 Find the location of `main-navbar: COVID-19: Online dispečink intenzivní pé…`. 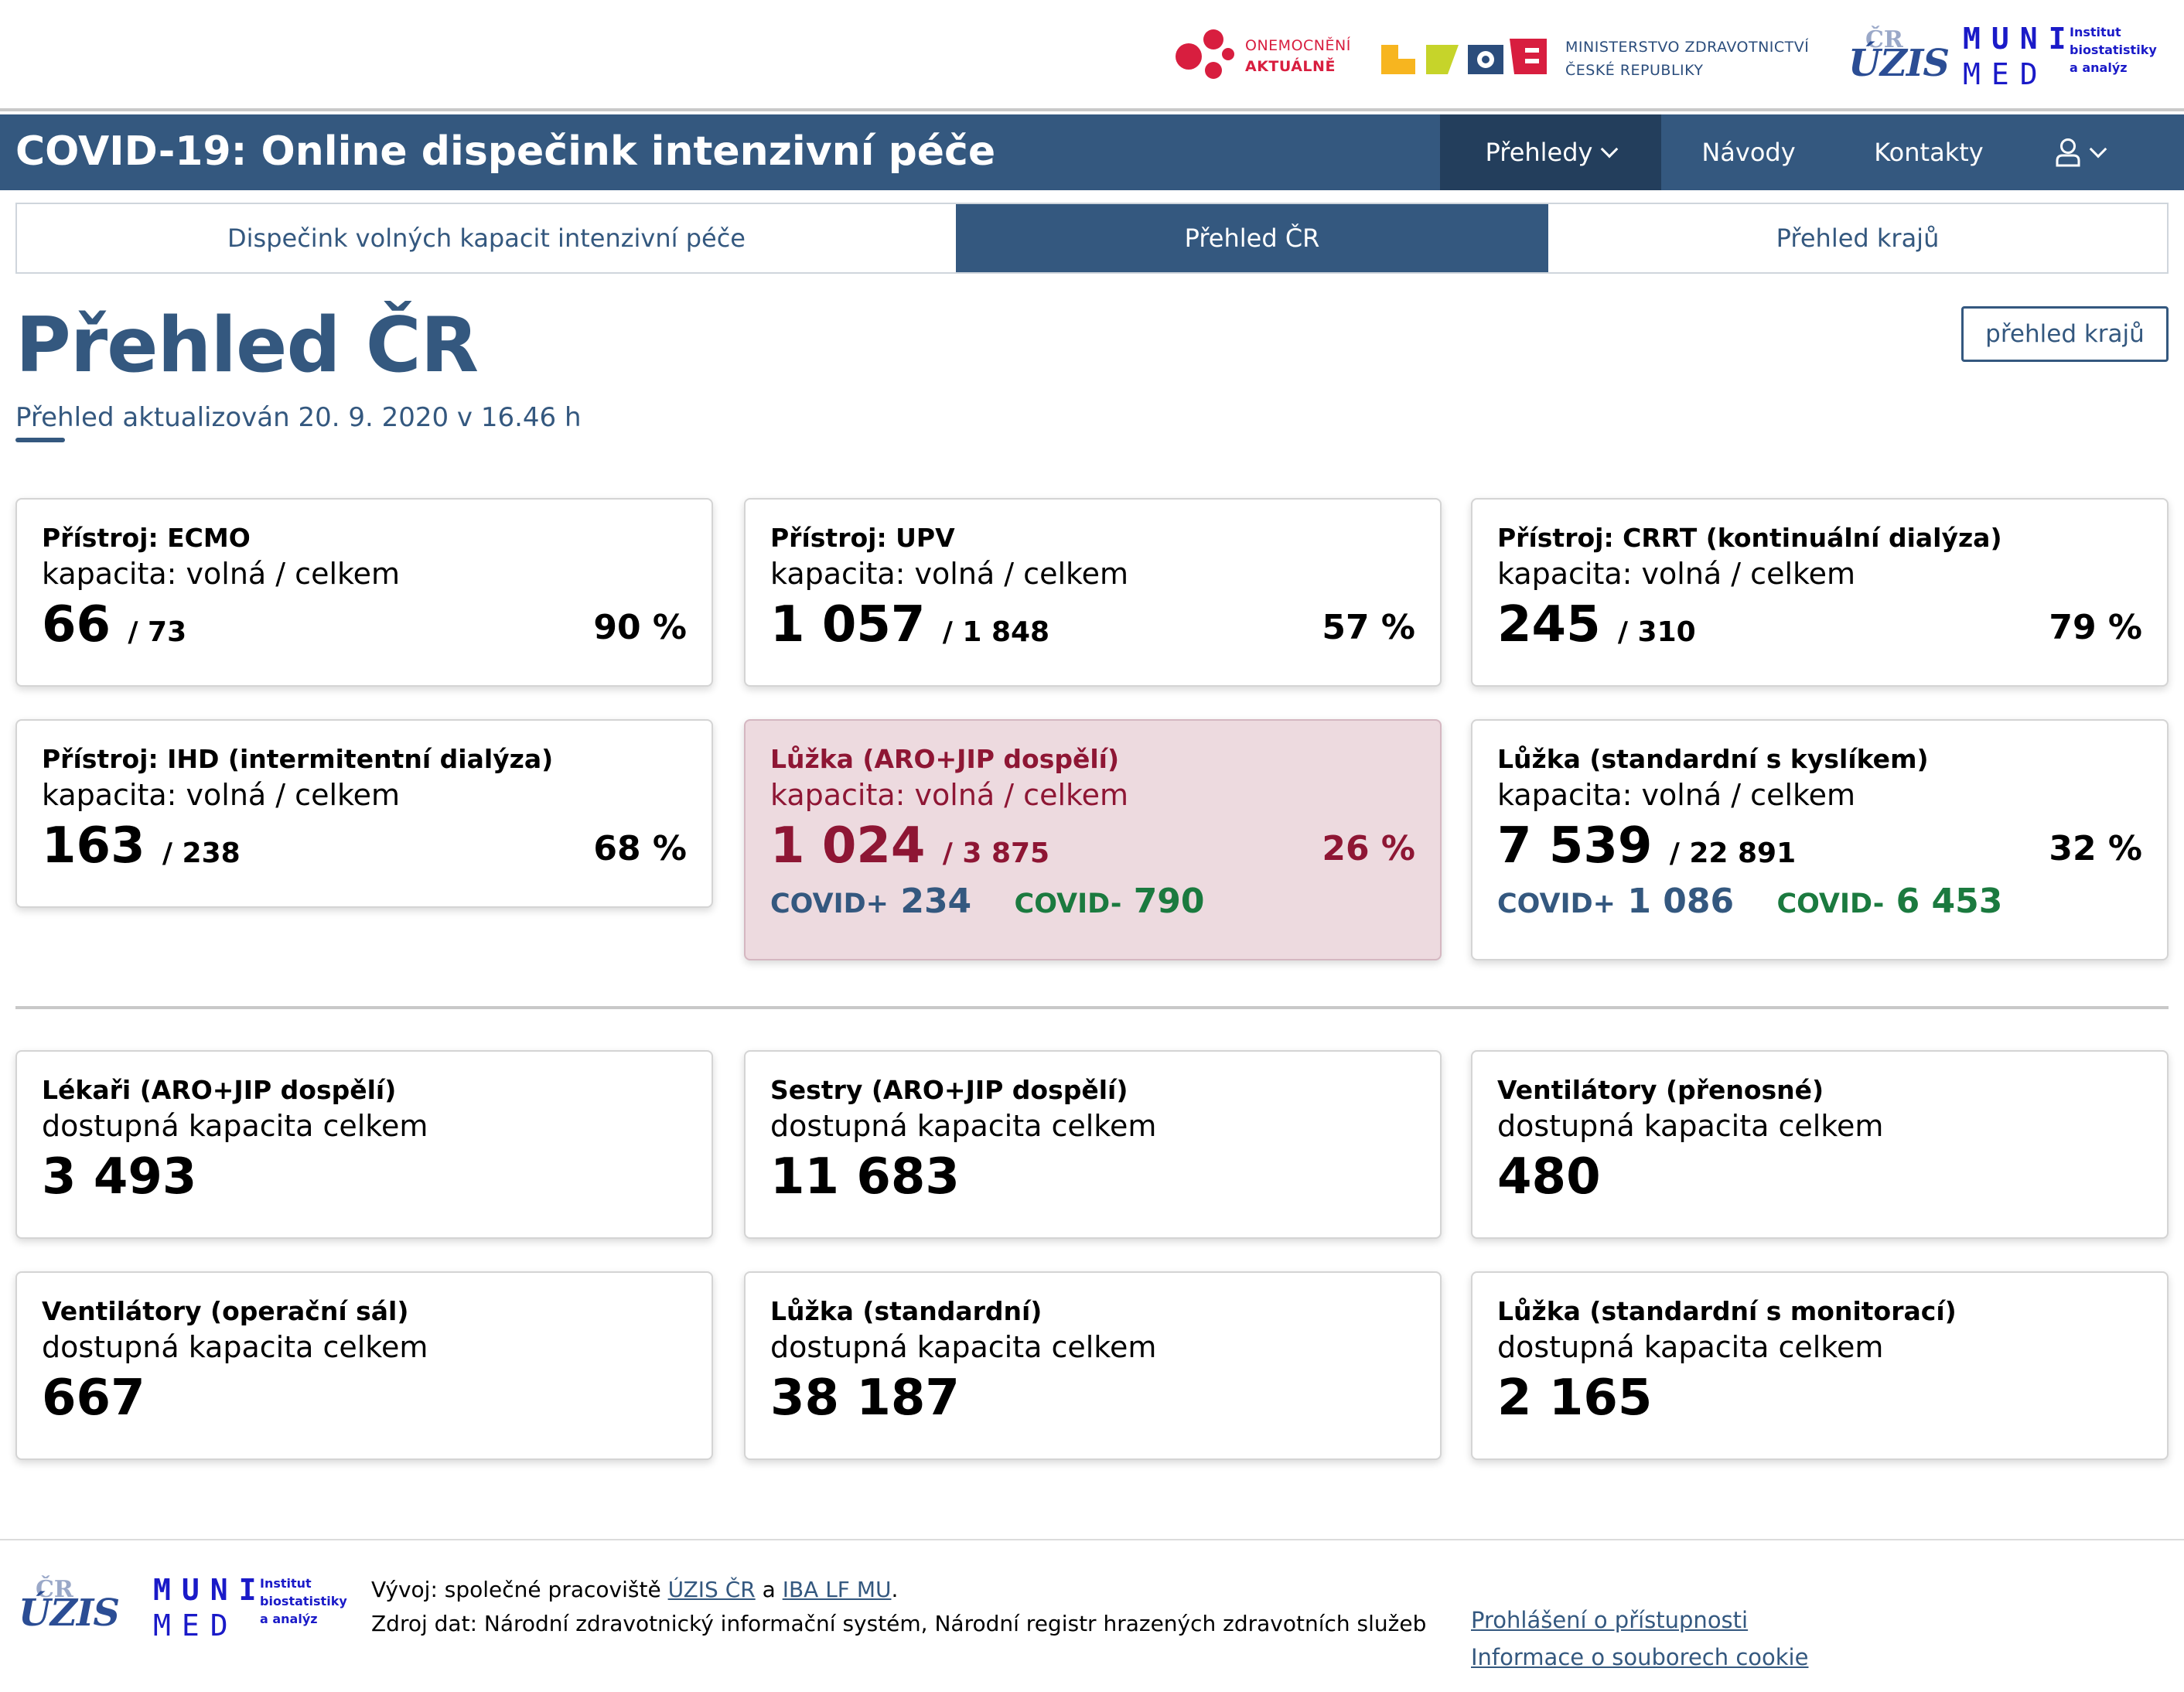

main-navbar: COVID-19: Online dispečink intenzivní pé… is located at coordinates (1092, 152).